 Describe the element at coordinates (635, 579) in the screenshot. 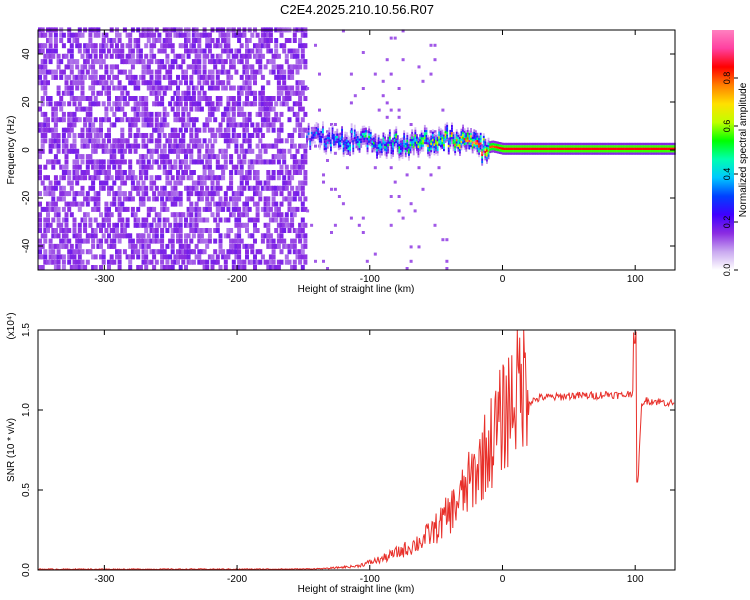

I see `x-tick-label: 100` at that location.